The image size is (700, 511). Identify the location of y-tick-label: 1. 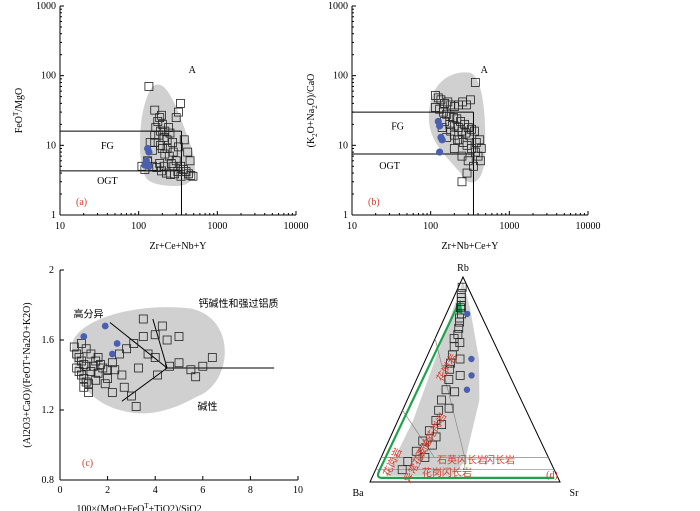
(53, 215).